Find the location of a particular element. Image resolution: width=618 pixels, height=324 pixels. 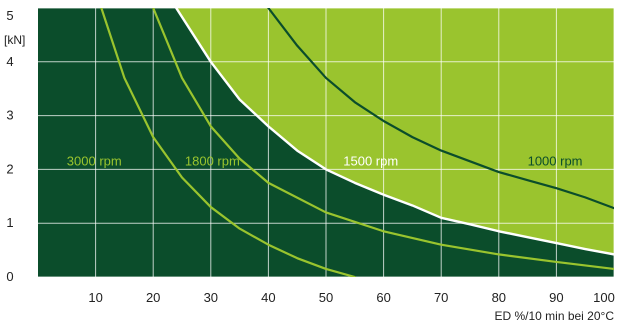

series-label-1500-rpm: 1500 rpm is located at coordinates (370, 160).